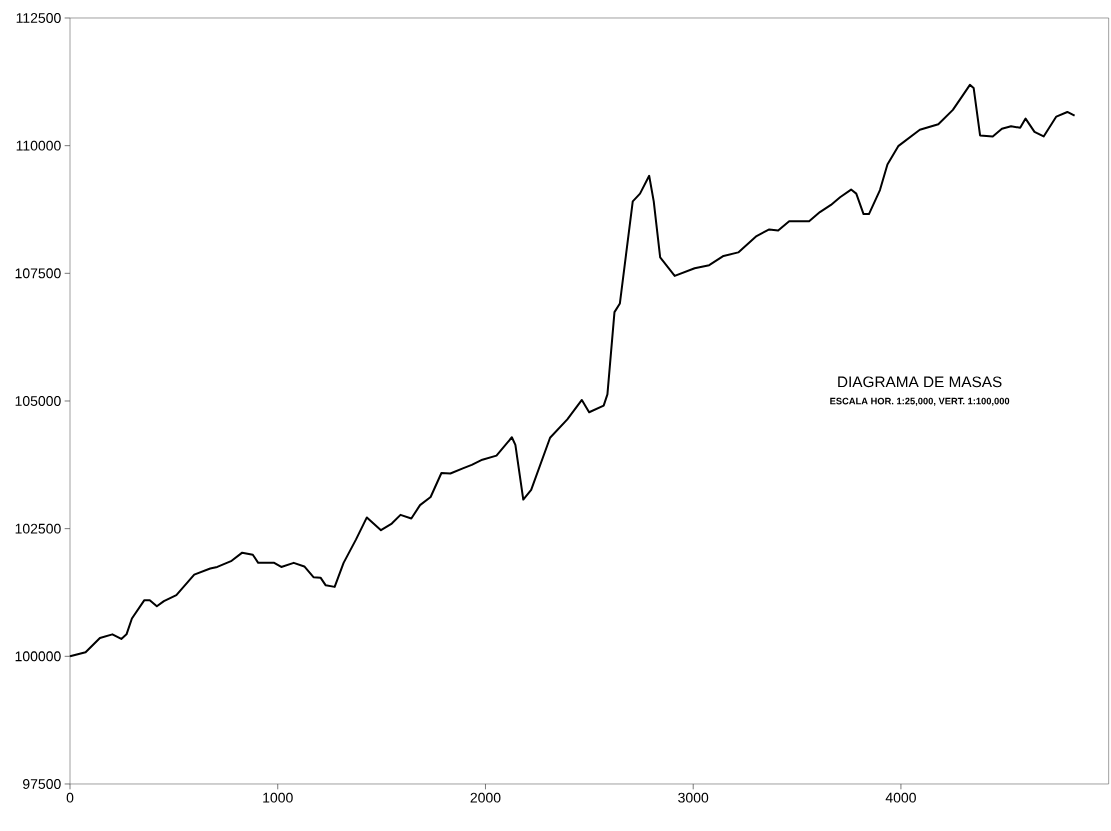  What do you see at coordinates (70, 797) in the screenshot?
I see `x-tick-label: 0` at bounding box center [70, 797].